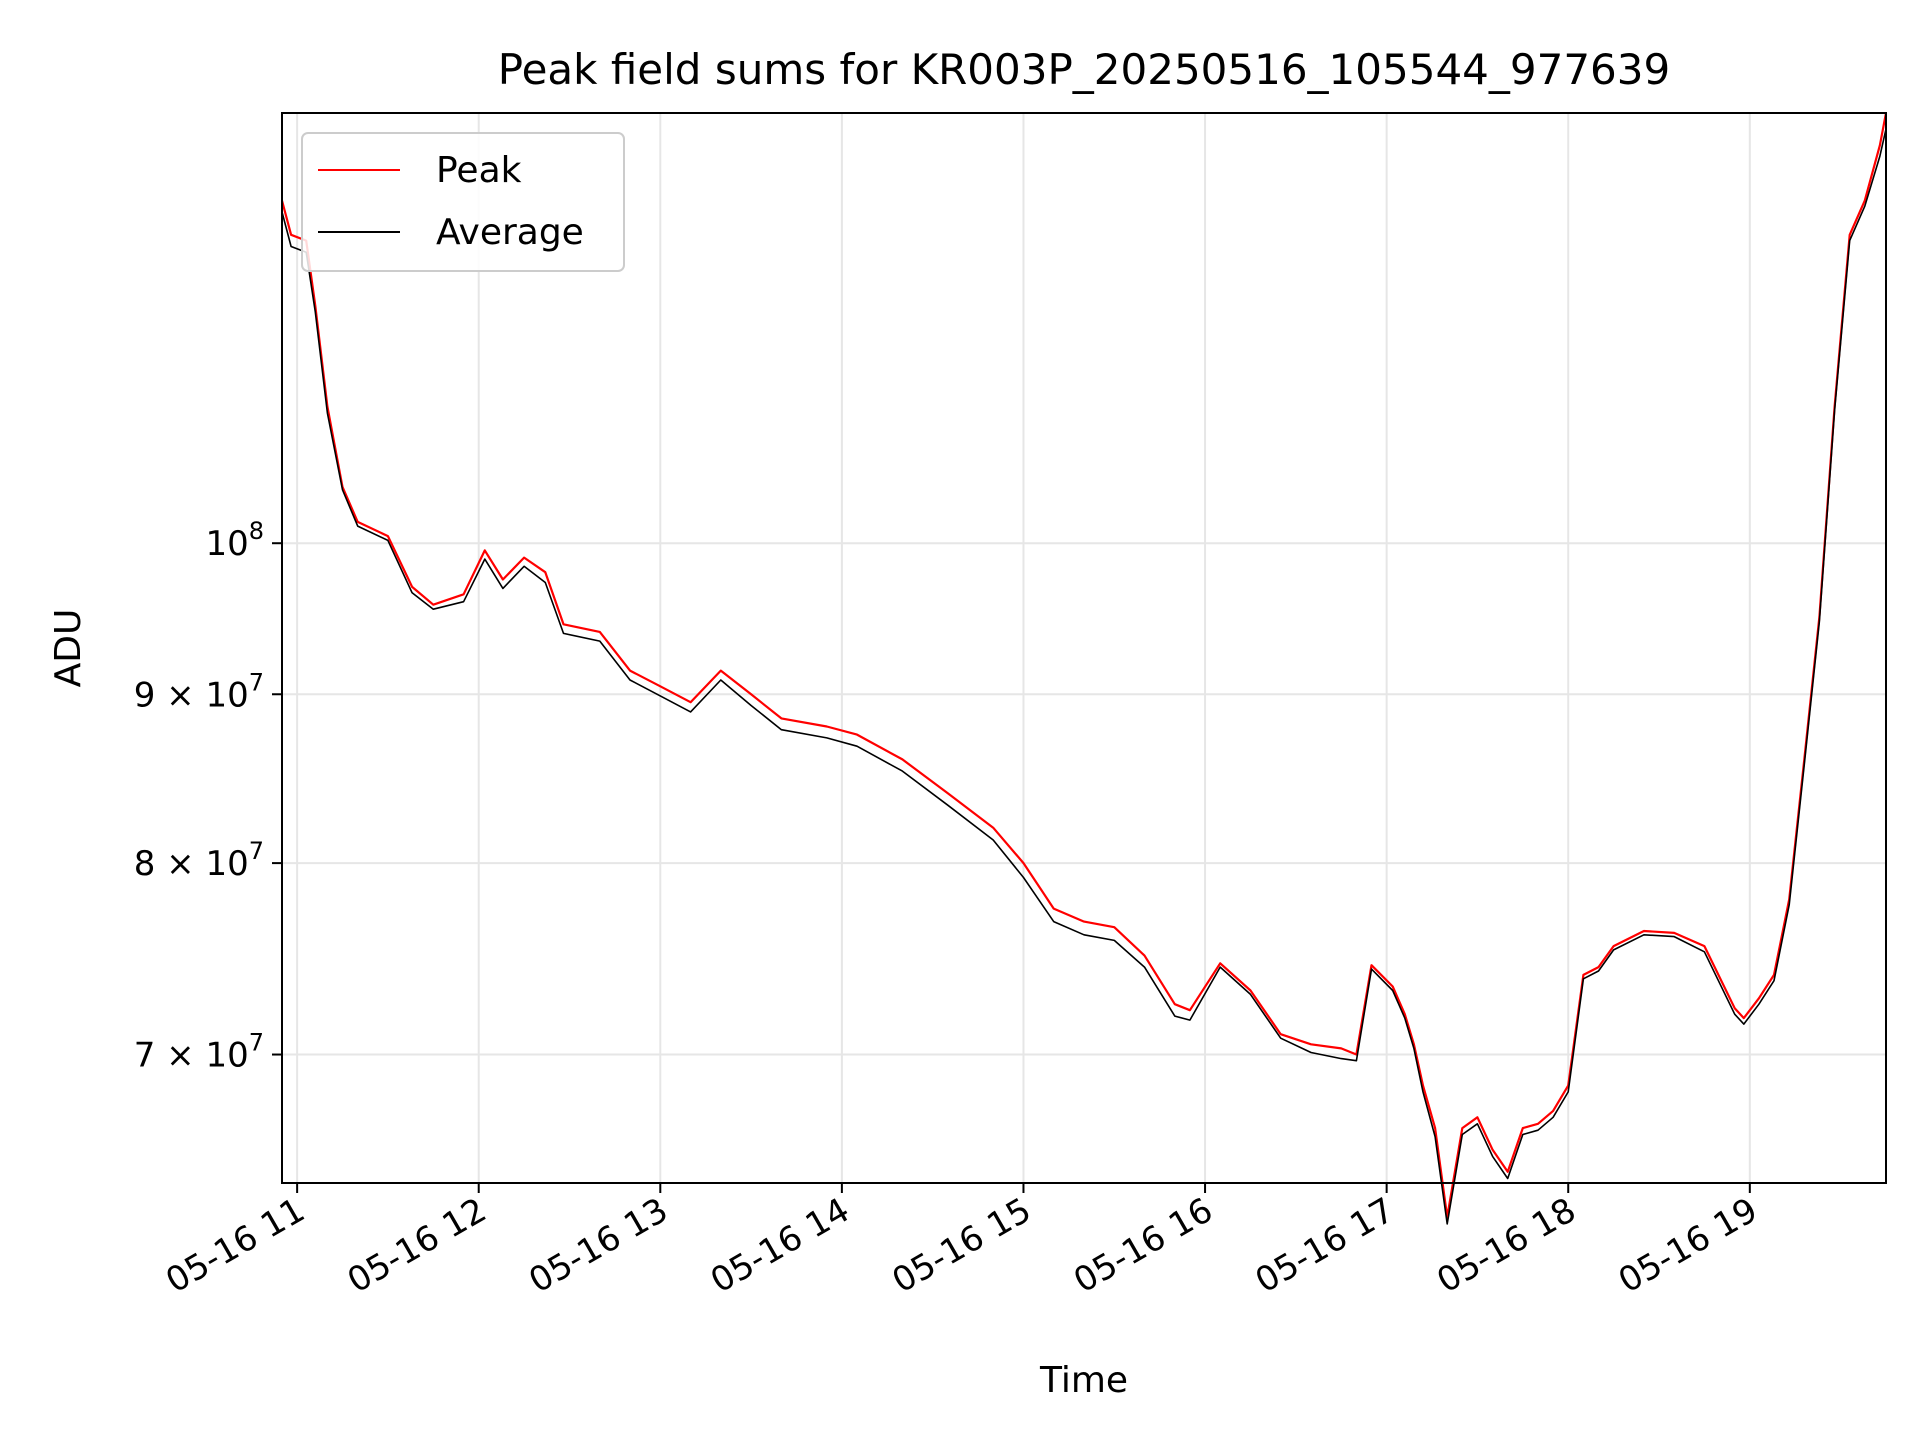  I want to click on legend-box, so click(463, 202).